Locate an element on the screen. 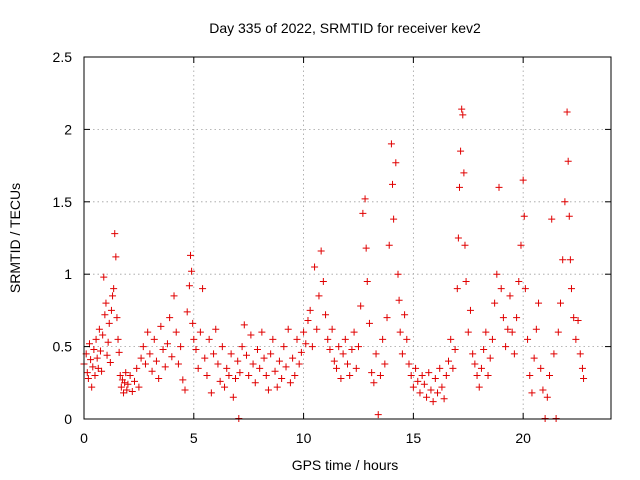 Image resolution: width=640 pixels, height=480 pixels. x-tick-label: 10 is located at coordinates (304, 438).